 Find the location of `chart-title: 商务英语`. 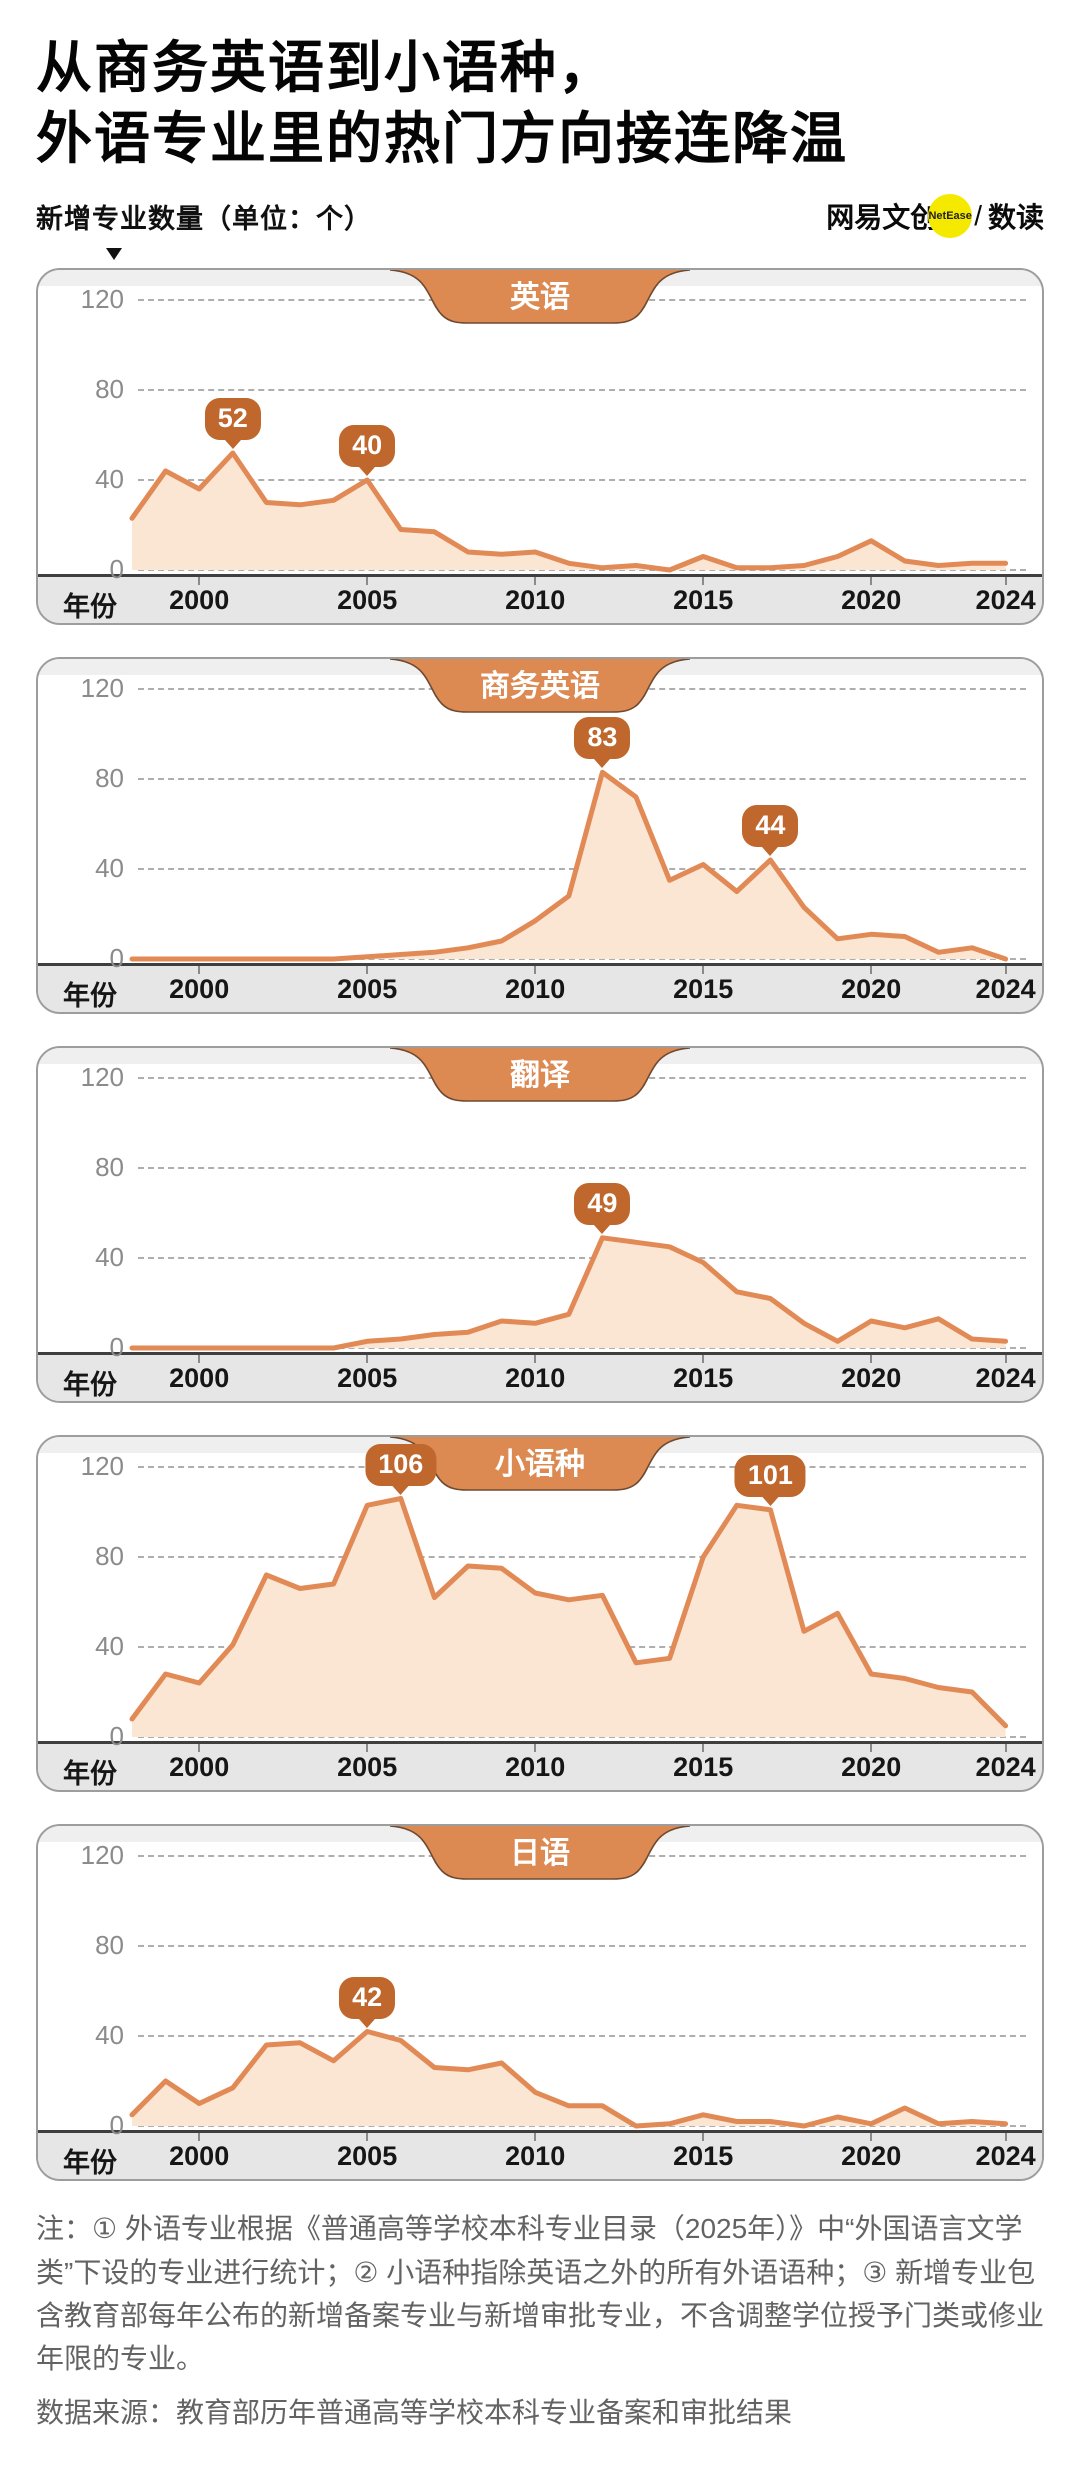

chart-title: 商务英语 is located at coordinates (540, 686).